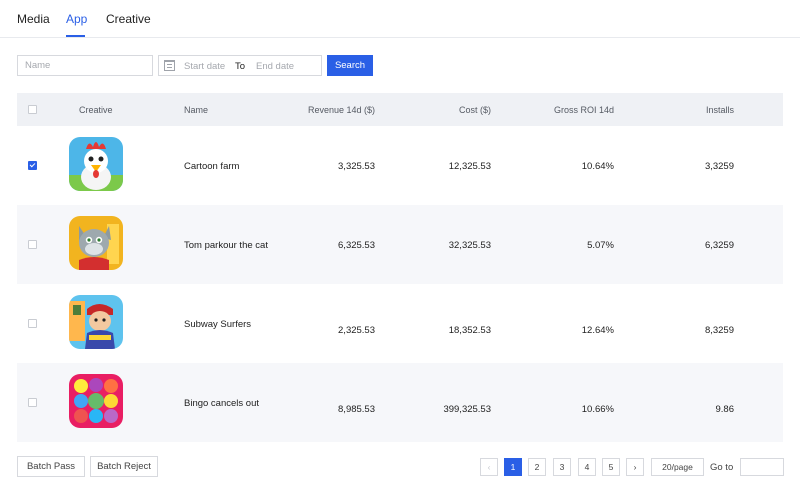 The width and height of the screenshot is (800, 500). Describe the element at coordinates (469, 245) in the screenshot. I see `cost-cell: 32,325.53` at that location.